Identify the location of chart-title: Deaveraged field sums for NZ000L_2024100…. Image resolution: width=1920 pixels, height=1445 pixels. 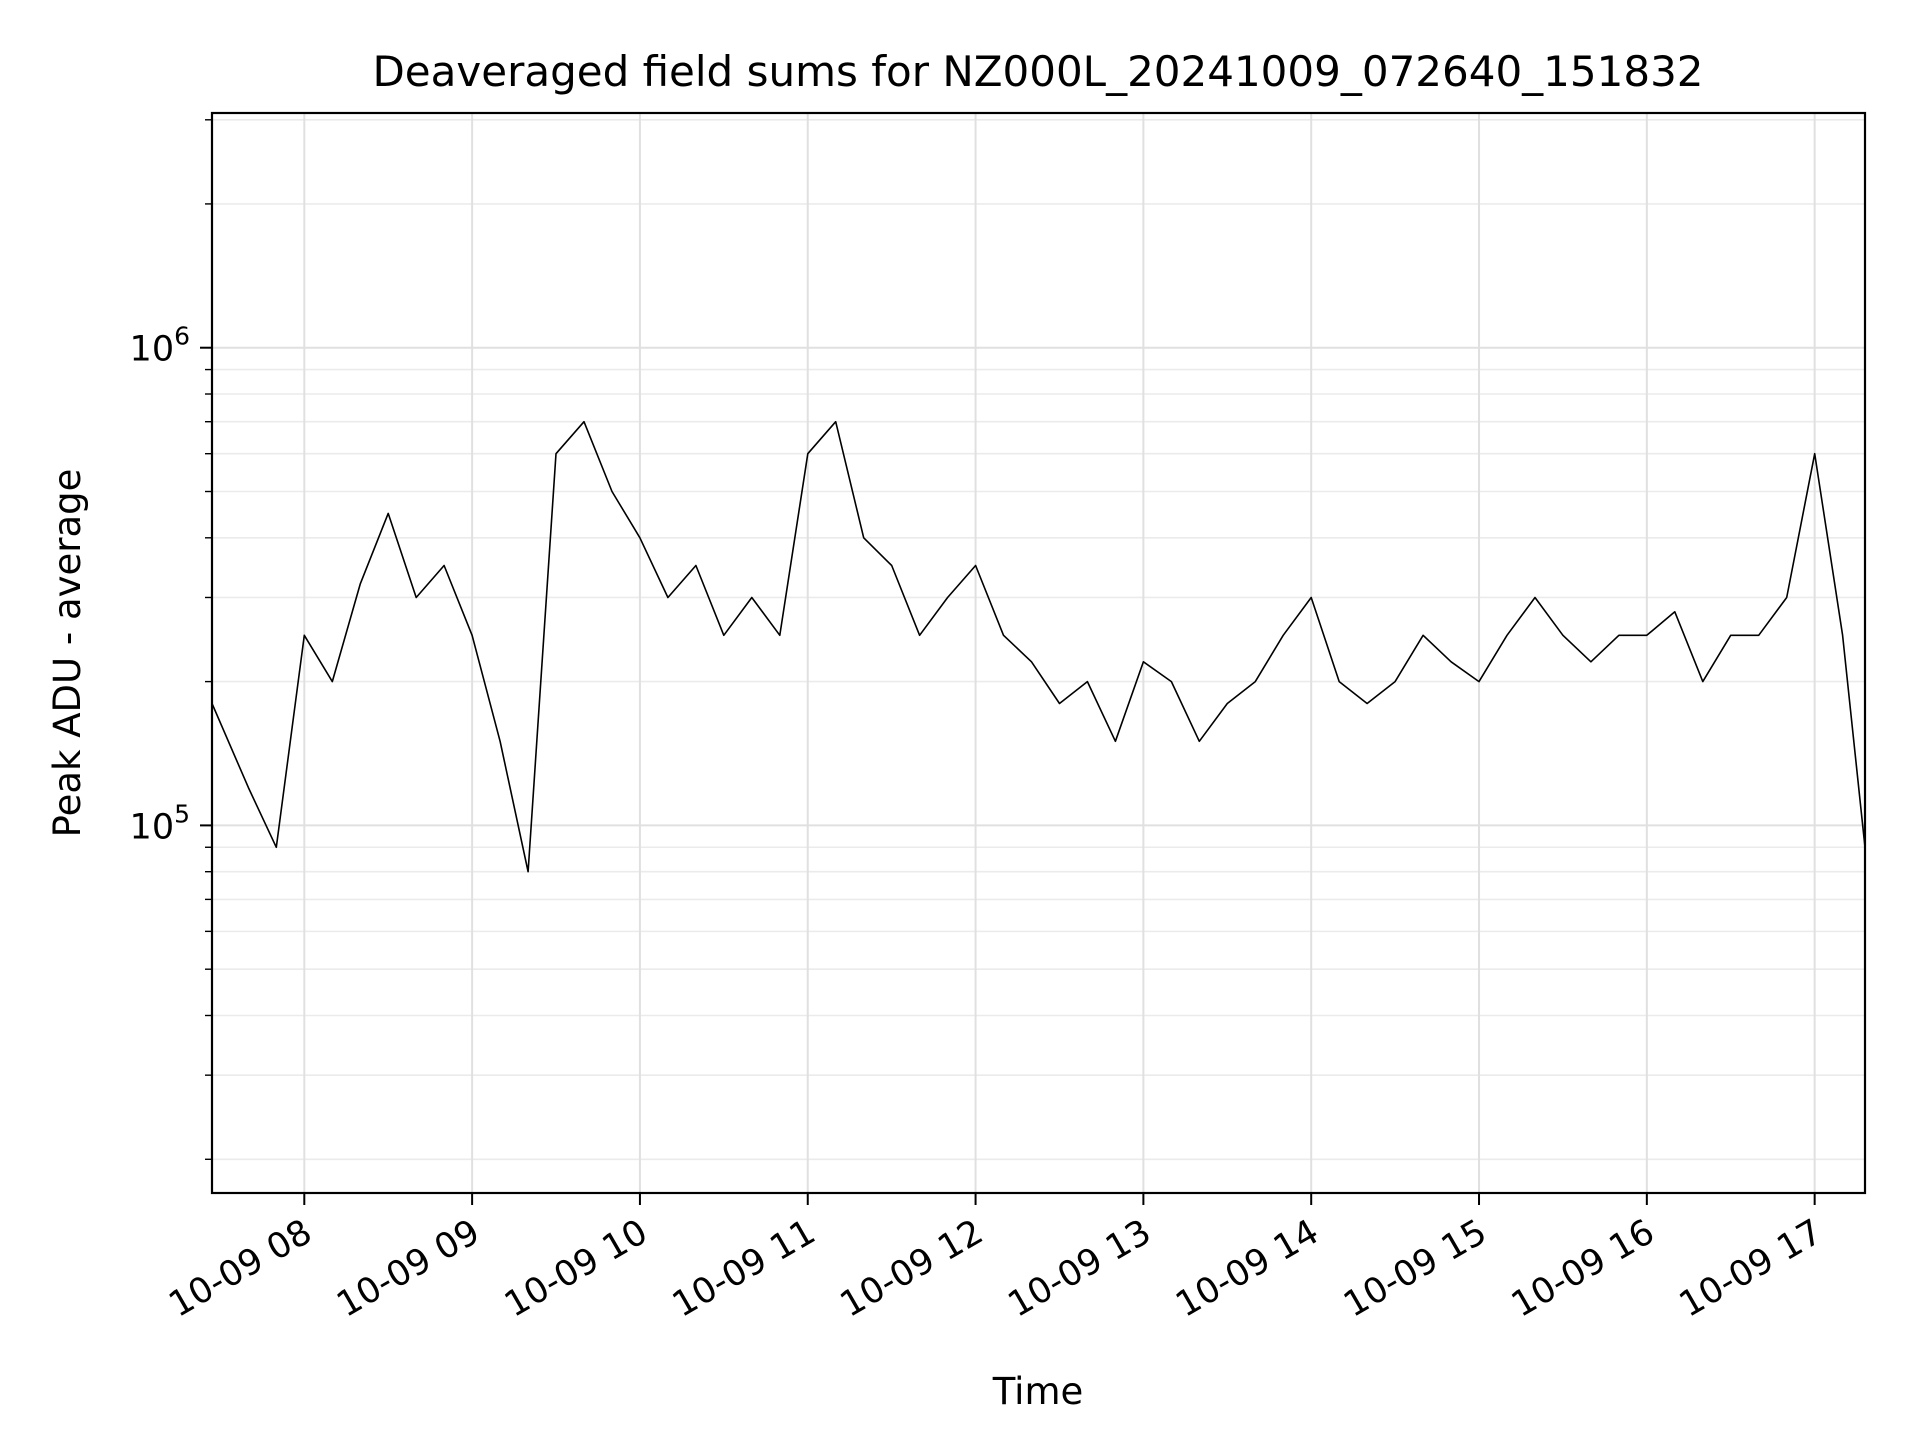
(1037, 71).